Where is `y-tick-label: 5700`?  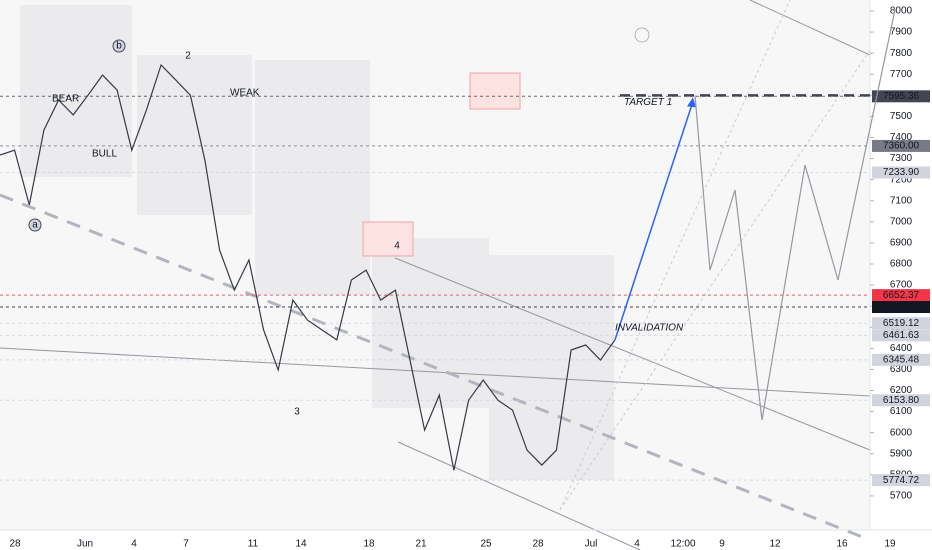
y-tick-label: 5700 is located at coordinates (901, 496).